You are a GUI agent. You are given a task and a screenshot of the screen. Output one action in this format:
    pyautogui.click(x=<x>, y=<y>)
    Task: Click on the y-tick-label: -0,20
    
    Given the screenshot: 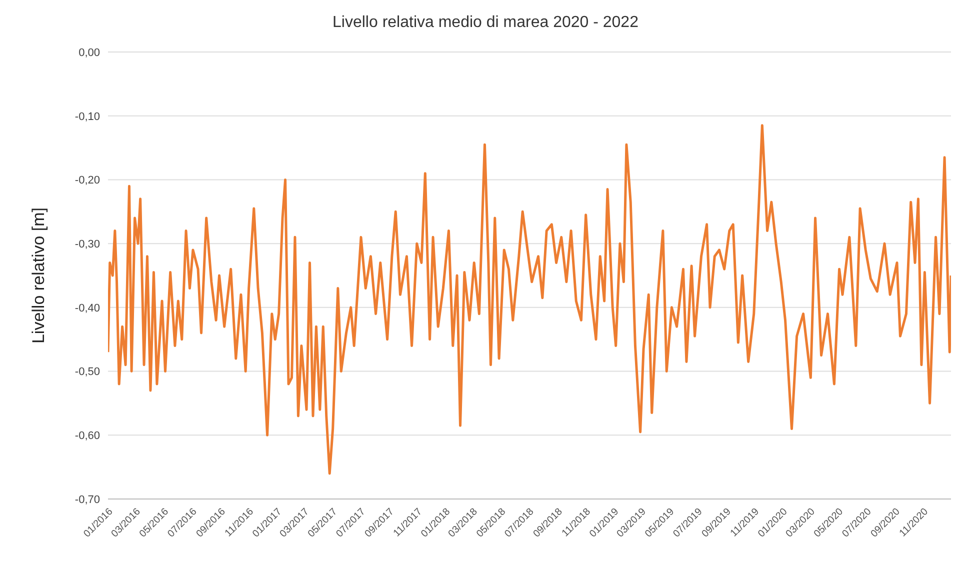 What is the action you would take?
    pyautogui.click(x=87, y=180)
    